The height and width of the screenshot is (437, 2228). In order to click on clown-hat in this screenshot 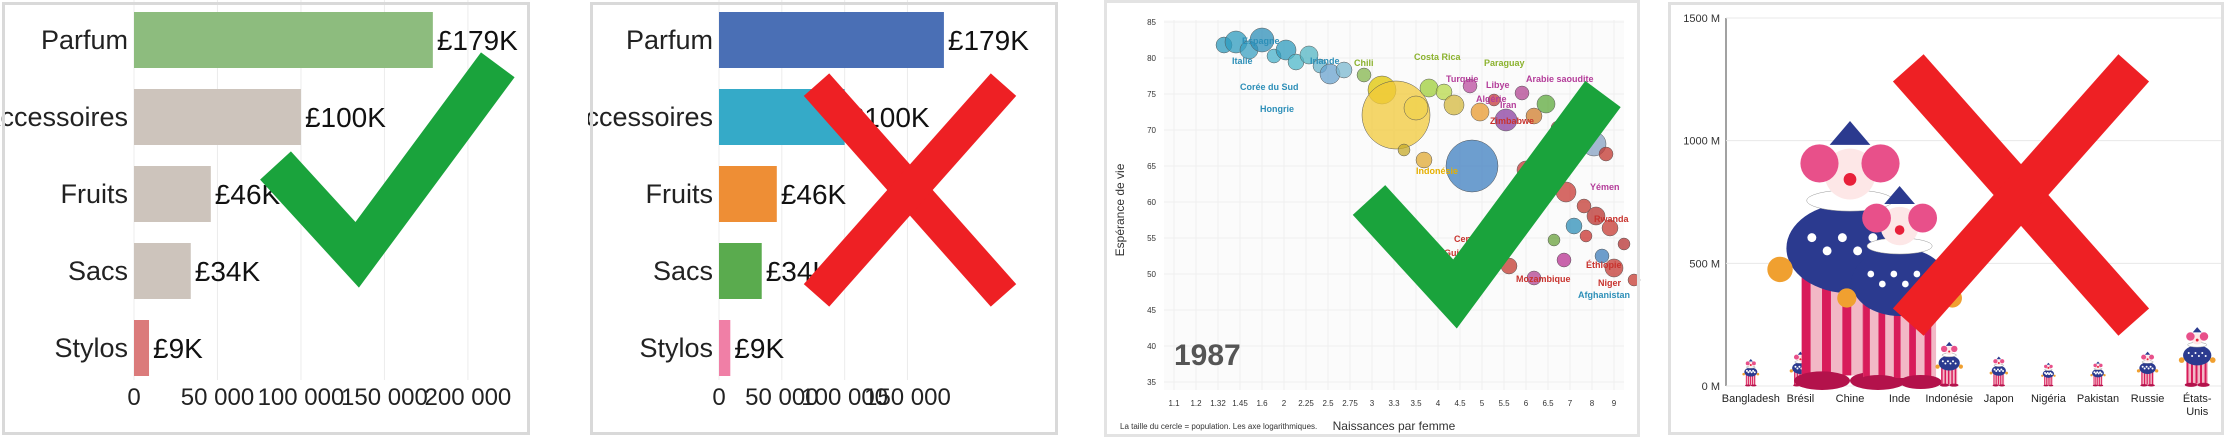, I will do `click(2147, 353)`.